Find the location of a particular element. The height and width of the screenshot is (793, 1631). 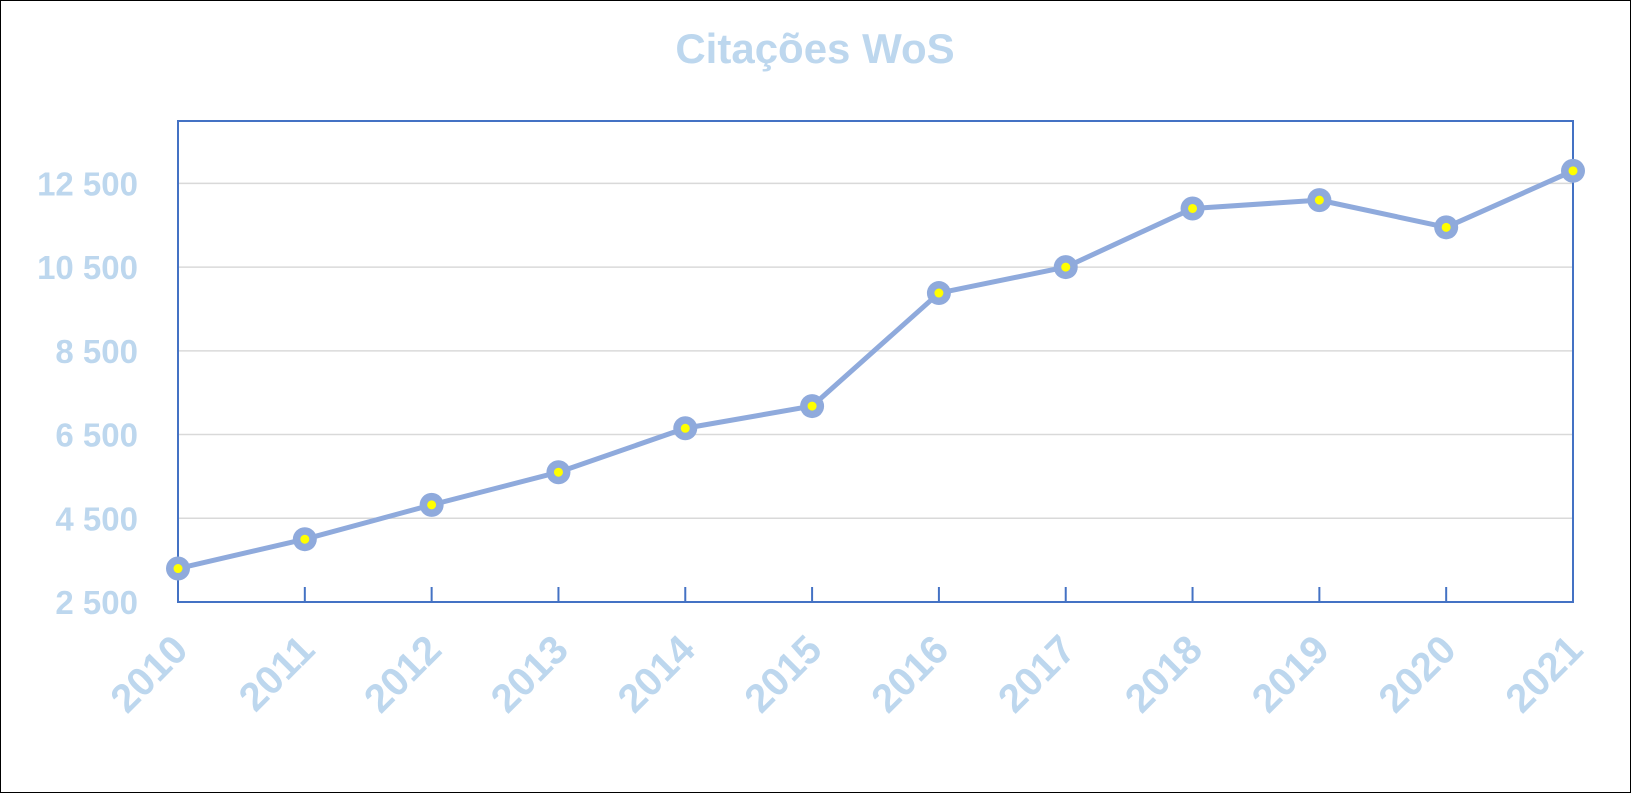

data-point-center-2017 is located at coordinates (1066, 267).